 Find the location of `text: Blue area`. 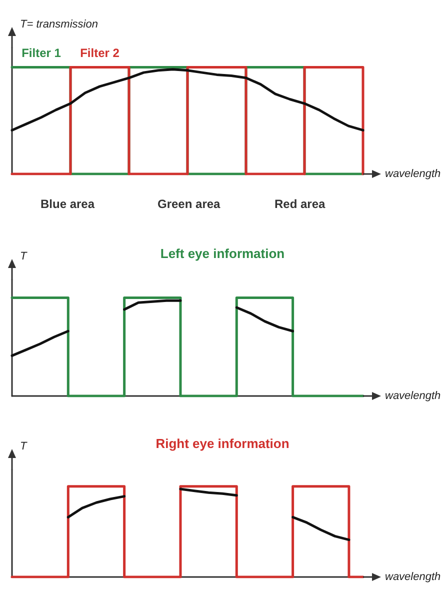

text: Blue area is located at coordinates (67, 204).